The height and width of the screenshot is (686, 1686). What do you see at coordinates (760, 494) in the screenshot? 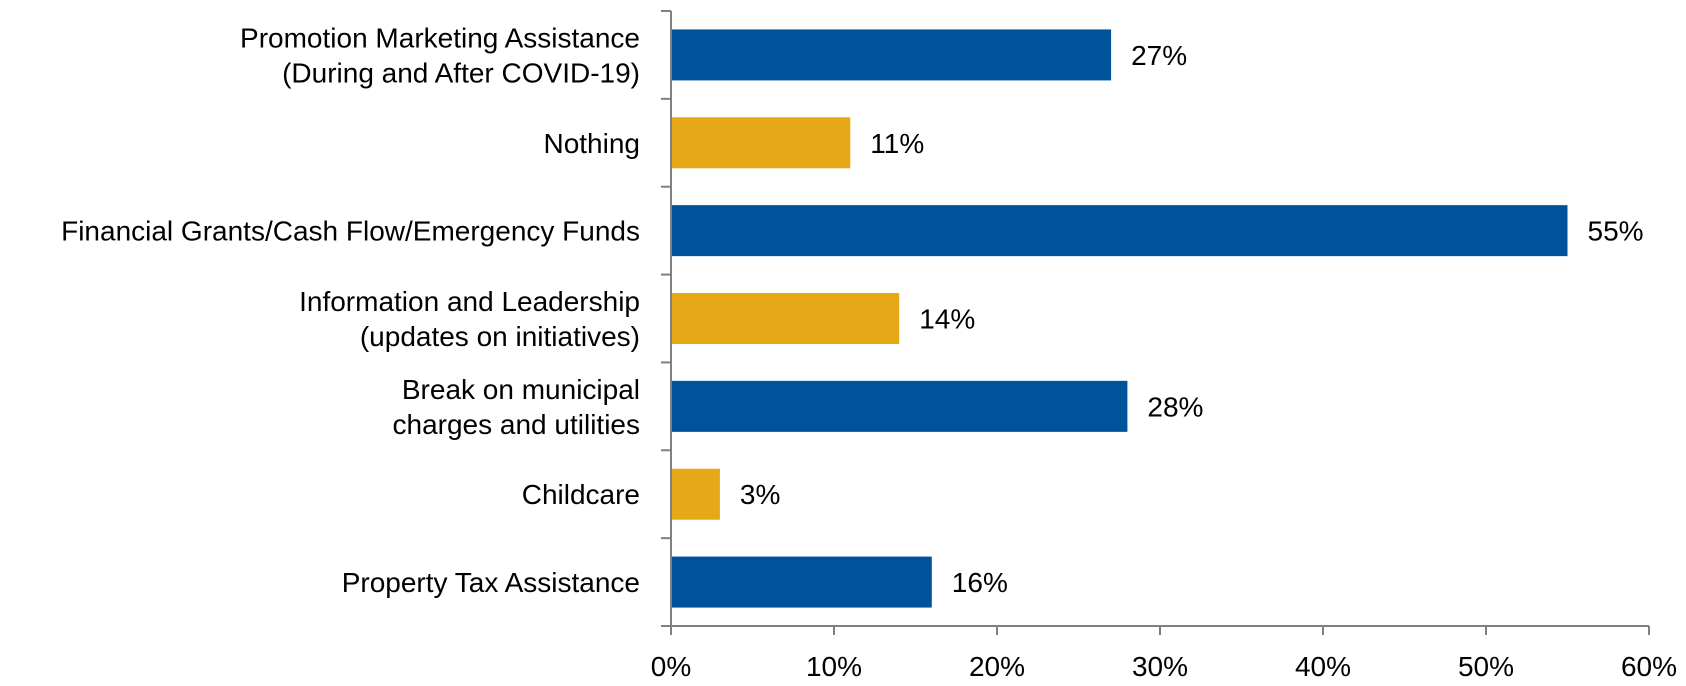
I see `data-label: 3%` at bounding box center [760, 494].